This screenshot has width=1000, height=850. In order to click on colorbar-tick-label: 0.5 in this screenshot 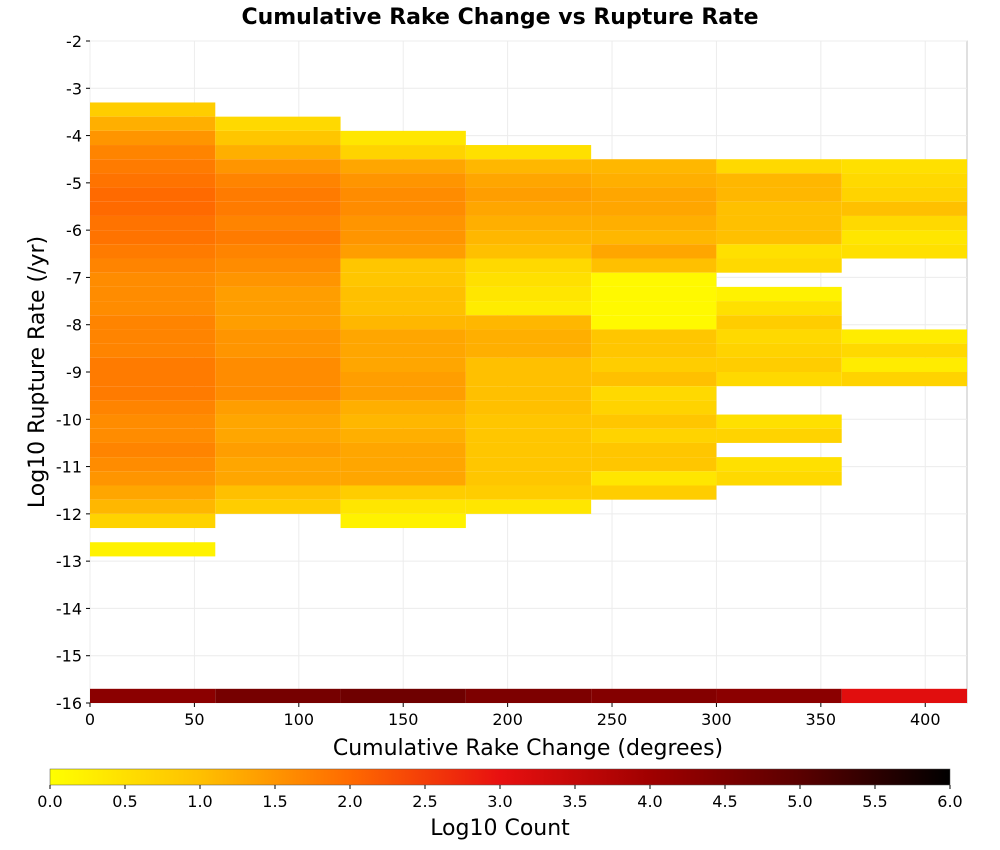, I will do `click(124, 801)`.